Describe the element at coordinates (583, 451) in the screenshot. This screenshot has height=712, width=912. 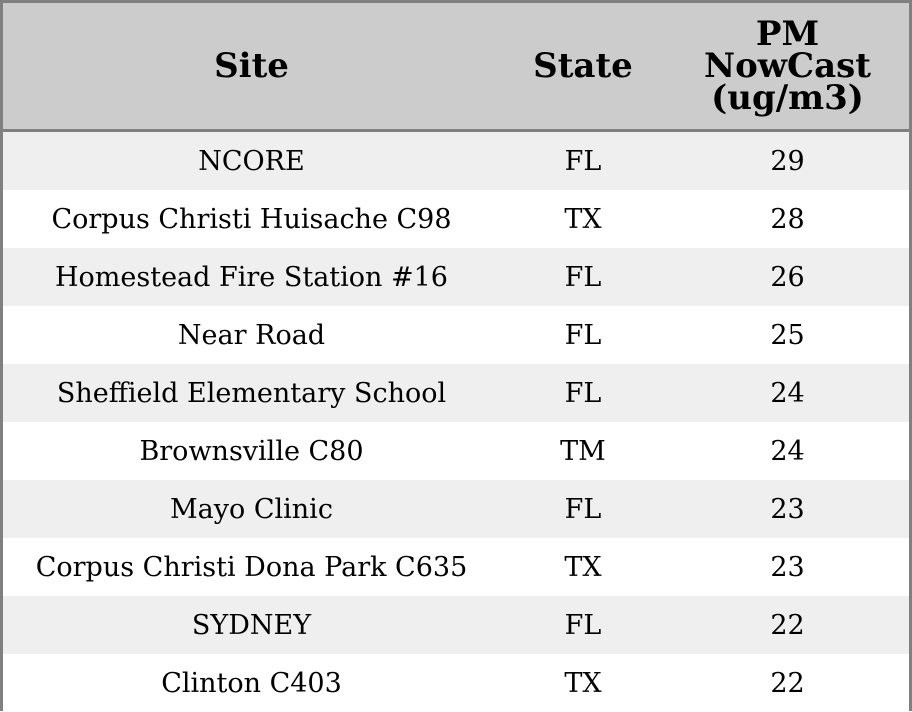
I see `cell-state: TM` at that location.